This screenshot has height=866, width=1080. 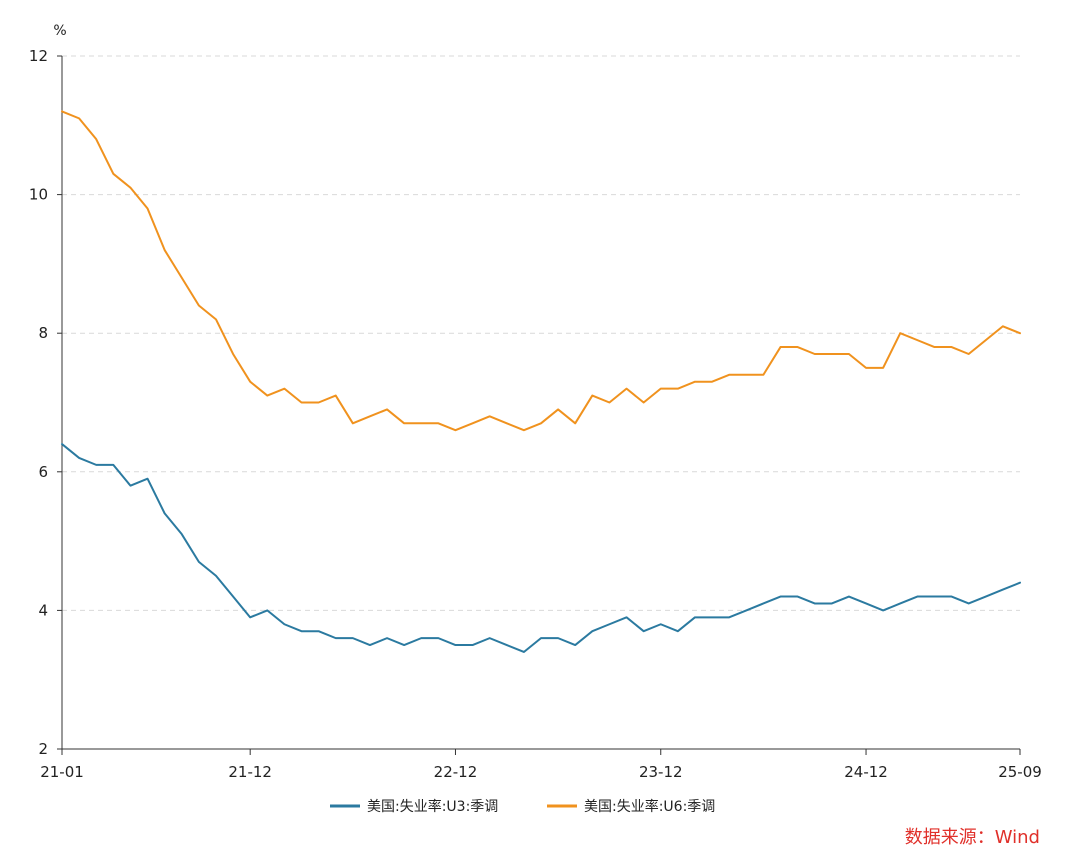 I want to click on x-tick-label-24-12: 24-12, so click(x=866, y=772).